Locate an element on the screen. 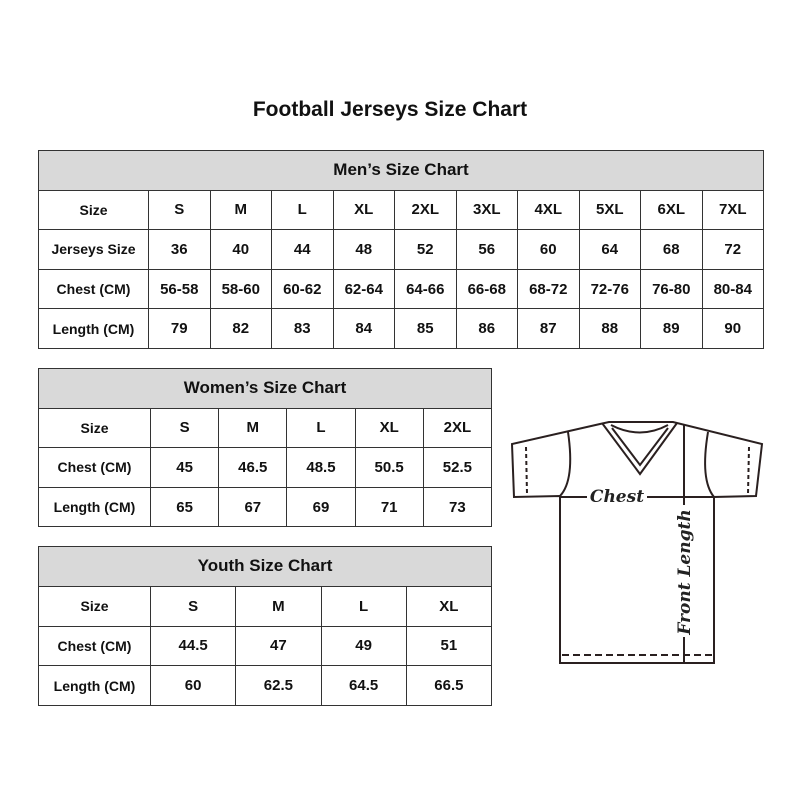  table-cell: 7XL is located at coordinates (732, 210).